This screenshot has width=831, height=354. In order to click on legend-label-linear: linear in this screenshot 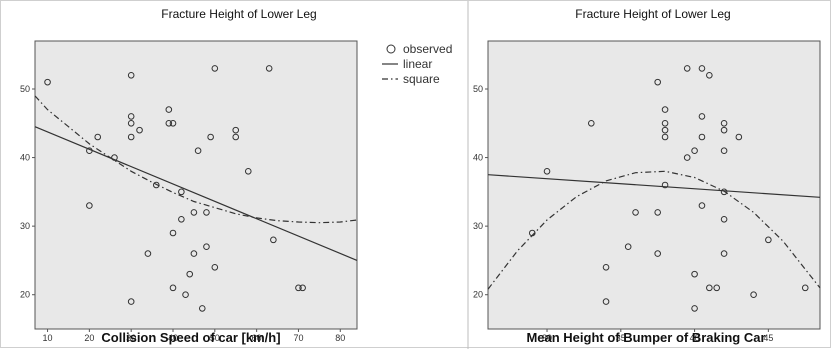, I will do `click(417, 64)`.